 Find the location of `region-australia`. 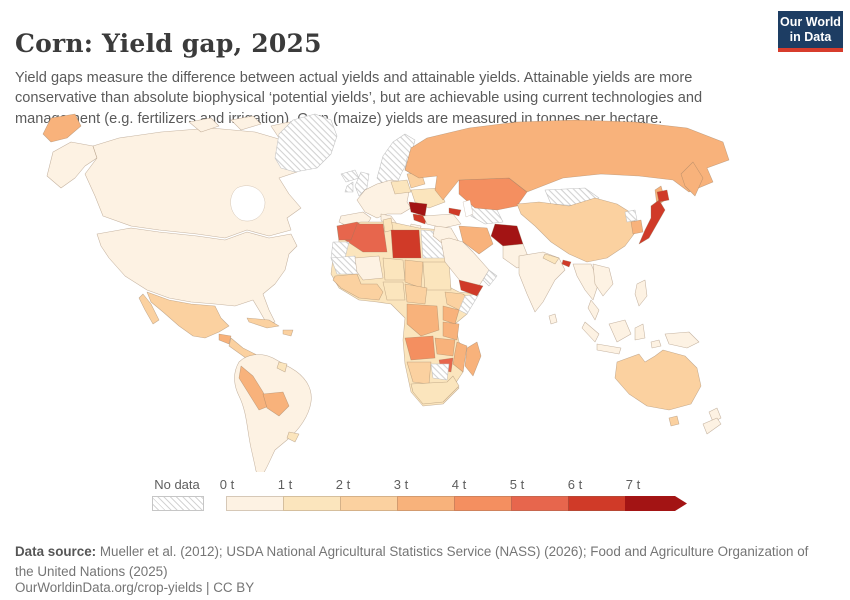

region-australia is located at coordinates (658, 380).